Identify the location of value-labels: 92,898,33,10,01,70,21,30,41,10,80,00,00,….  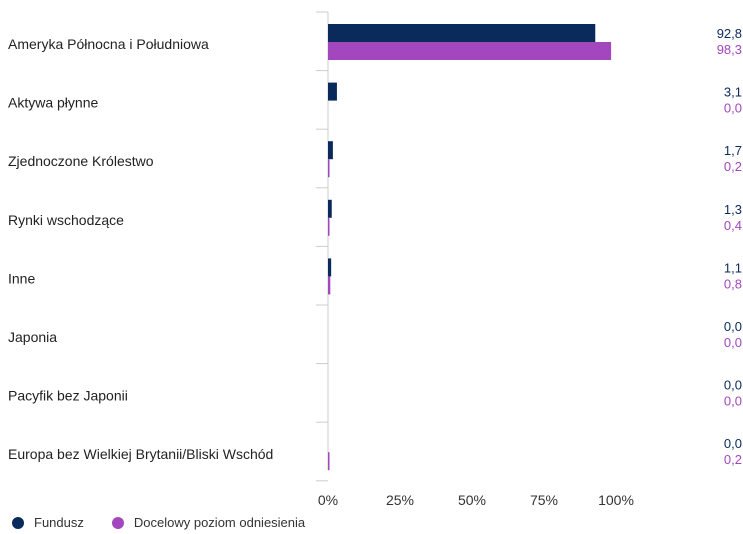
(729, 246).